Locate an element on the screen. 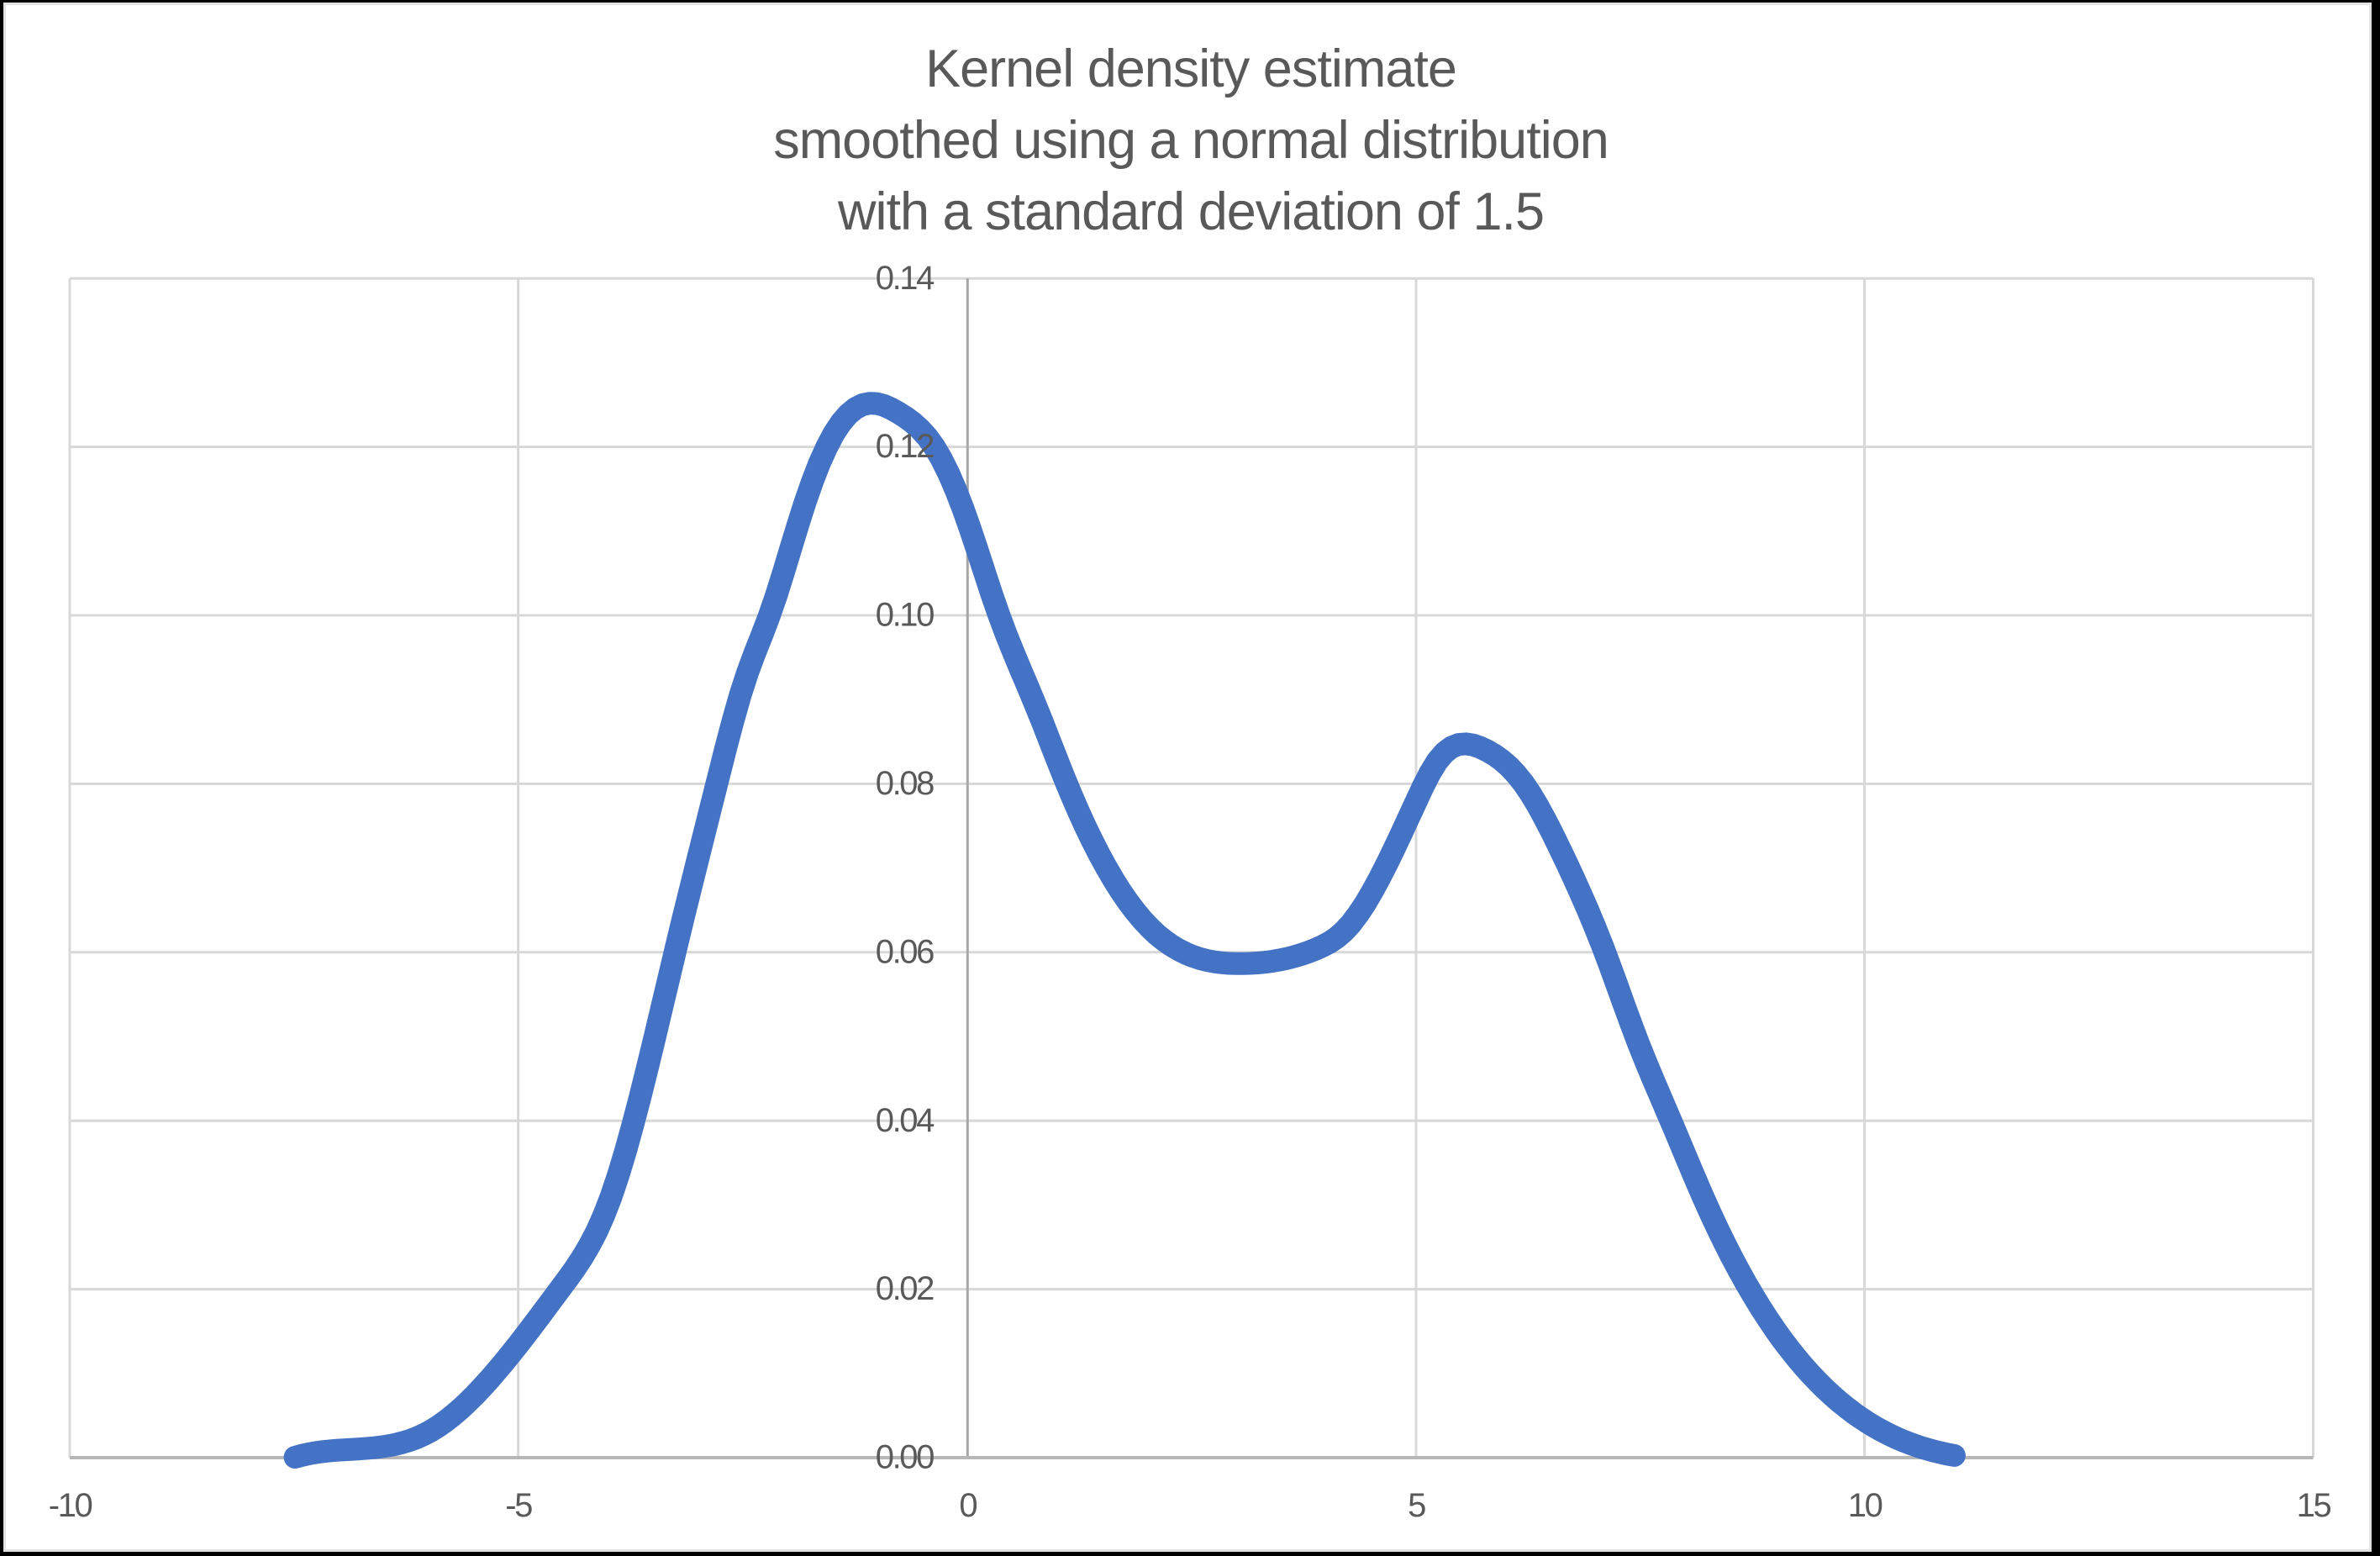 Image resolution: width=2380 pixels, height=1556 pixels. svg-text: 5 is located at coordinates (1416, 1505).